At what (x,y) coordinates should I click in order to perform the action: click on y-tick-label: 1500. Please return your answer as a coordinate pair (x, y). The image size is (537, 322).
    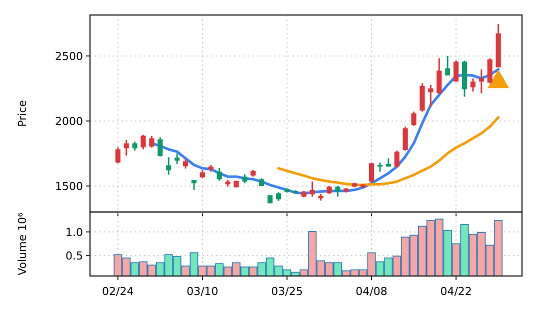
    Looking at the image, I should click on (69, 186).